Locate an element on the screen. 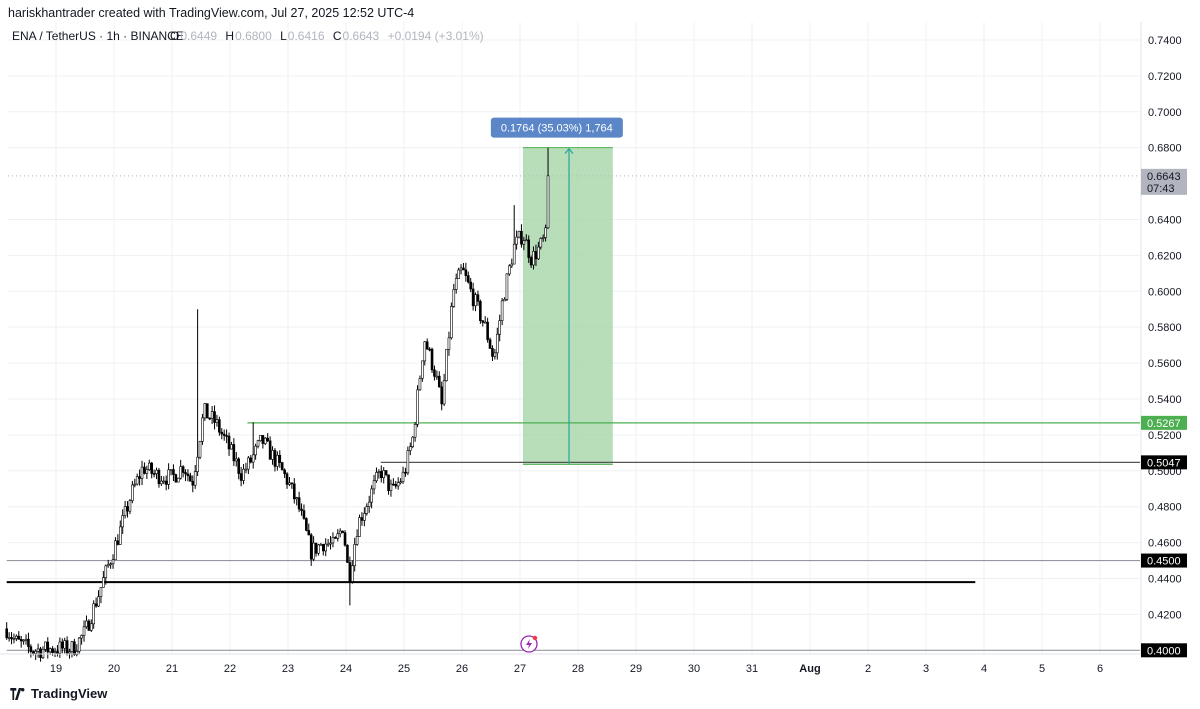 This screenshot has height=709, width=1200. price-range-zone is located at coordinates (567, 306).